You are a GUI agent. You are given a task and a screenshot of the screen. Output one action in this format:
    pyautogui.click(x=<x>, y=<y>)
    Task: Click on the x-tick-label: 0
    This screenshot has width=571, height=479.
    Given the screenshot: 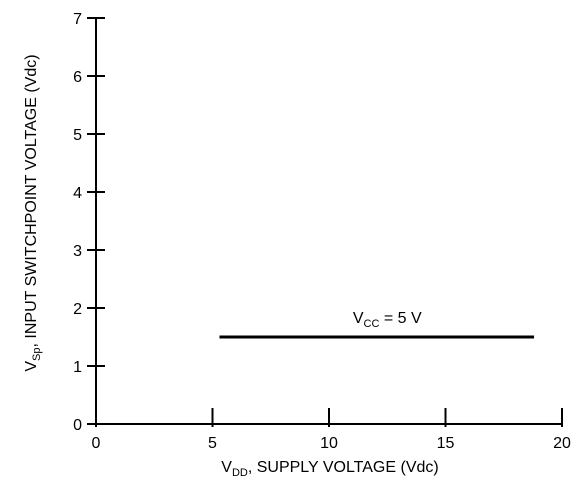 What is the action you would take?
    pyautogui.click(x=96, y=443)
    